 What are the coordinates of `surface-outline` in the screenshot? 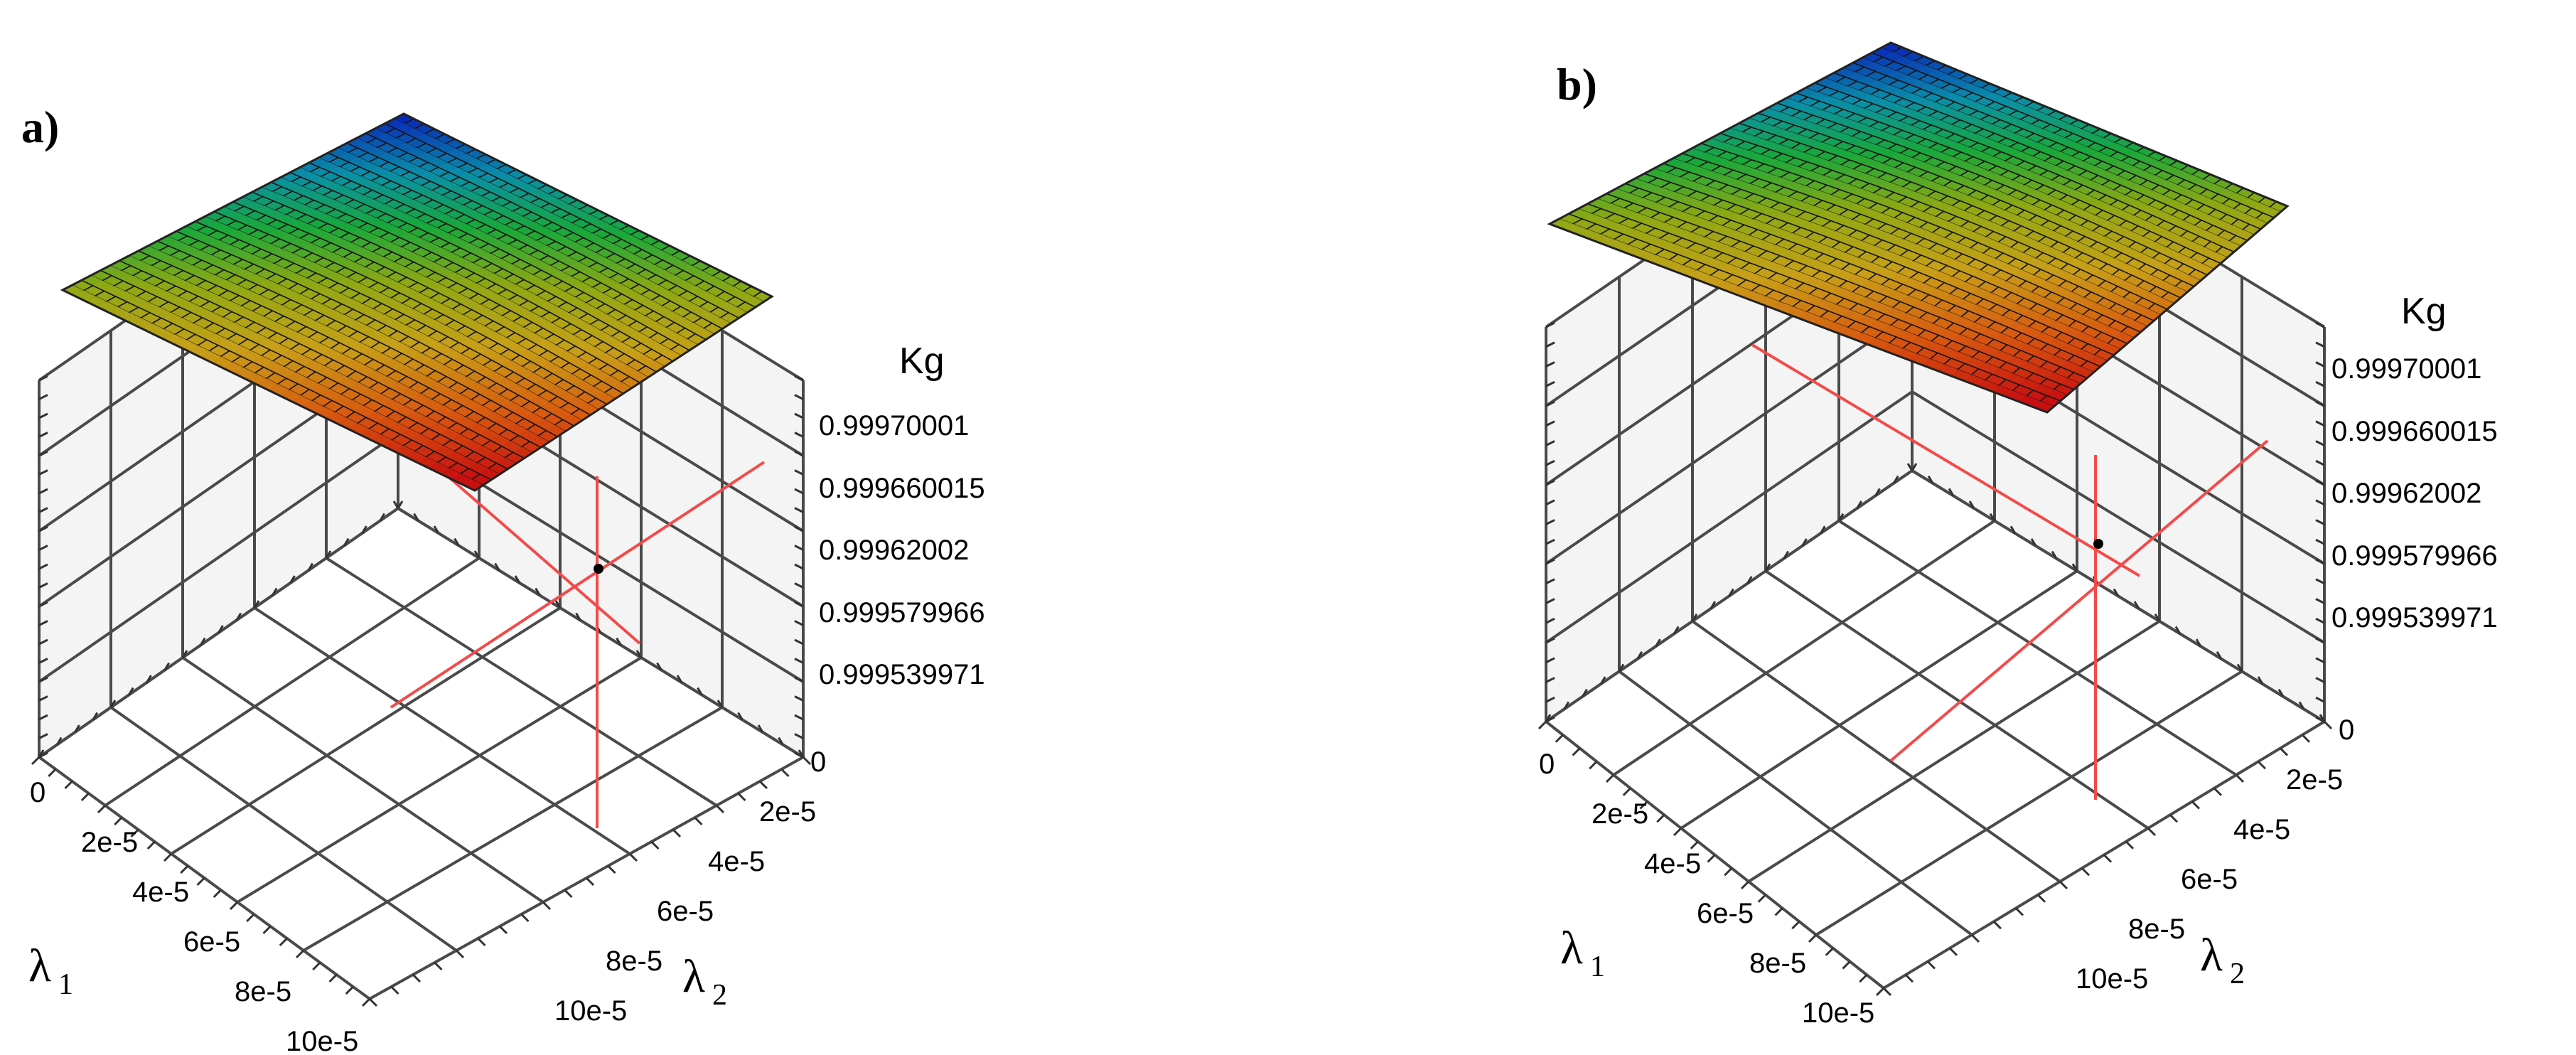 It's located at (1918, 227).